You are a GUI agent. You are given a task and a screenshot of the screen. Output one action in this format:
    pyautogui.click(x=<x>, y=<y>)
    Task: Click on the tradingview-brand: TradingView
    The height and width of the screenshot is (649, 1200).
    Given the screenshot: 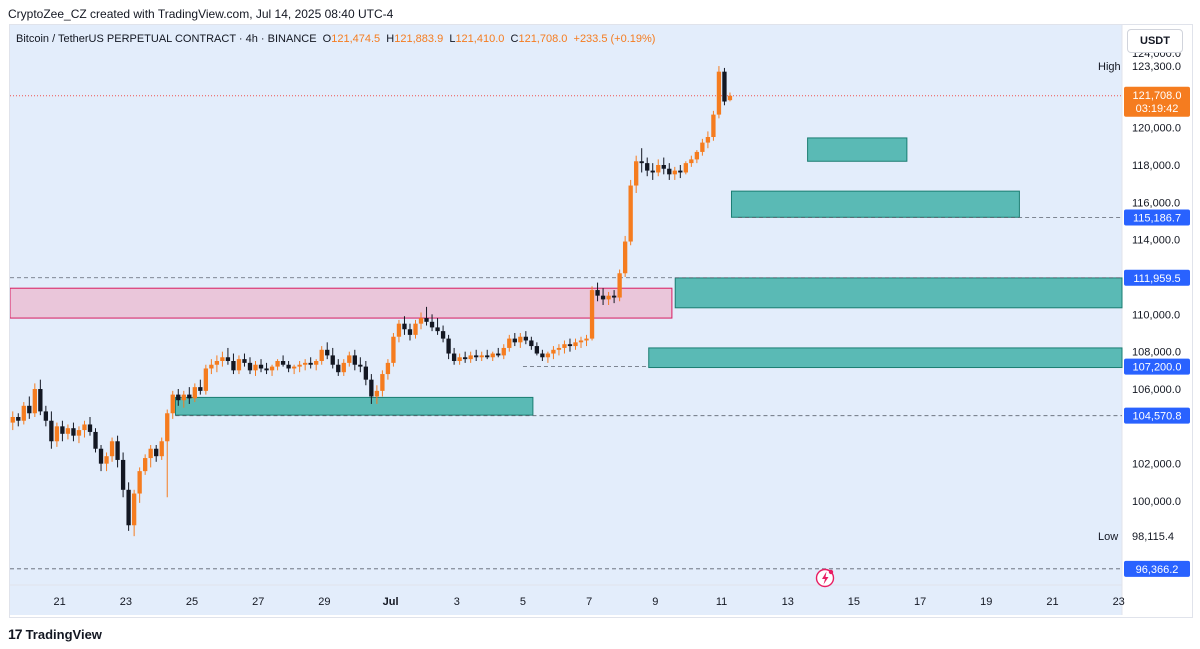 What is the action you would take?
    pyautogui.click(x=63, y=634)
    